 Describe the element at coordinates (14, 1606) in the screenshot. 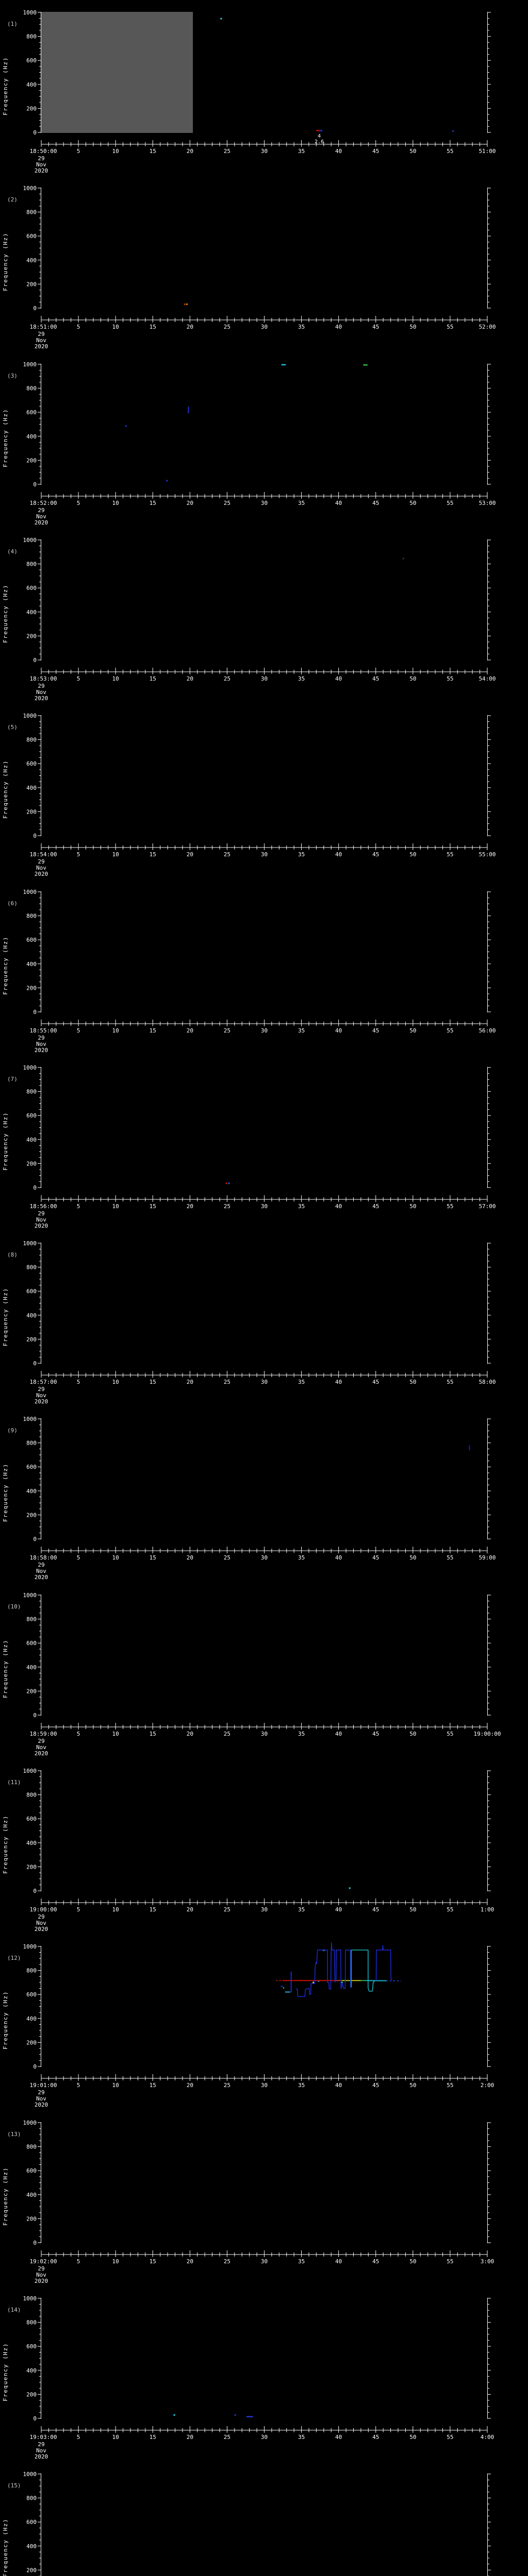

I see `panel-index-label: (10)` at that location.